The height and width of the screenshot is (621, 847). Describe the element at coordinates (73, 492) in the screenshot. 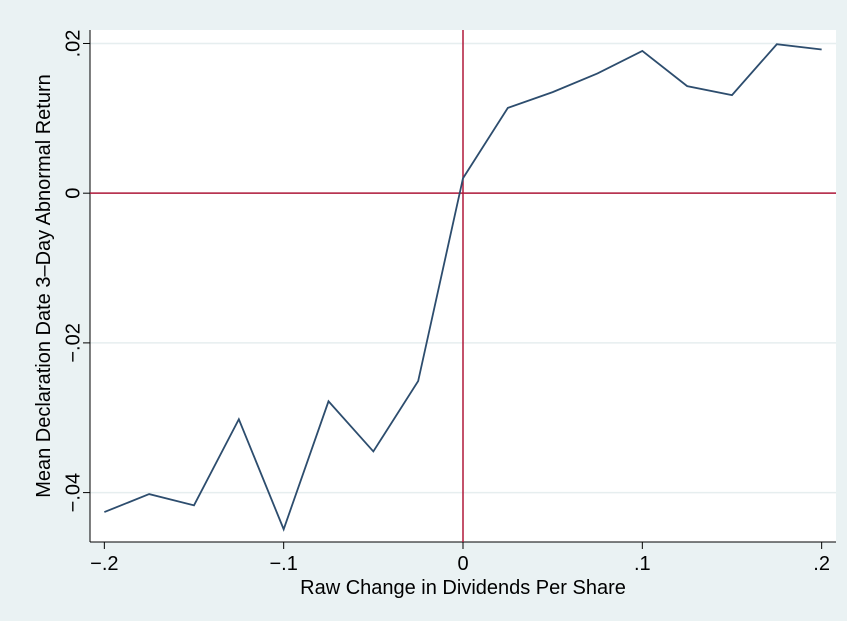

I see `y-tick-label: −.04` at that location.